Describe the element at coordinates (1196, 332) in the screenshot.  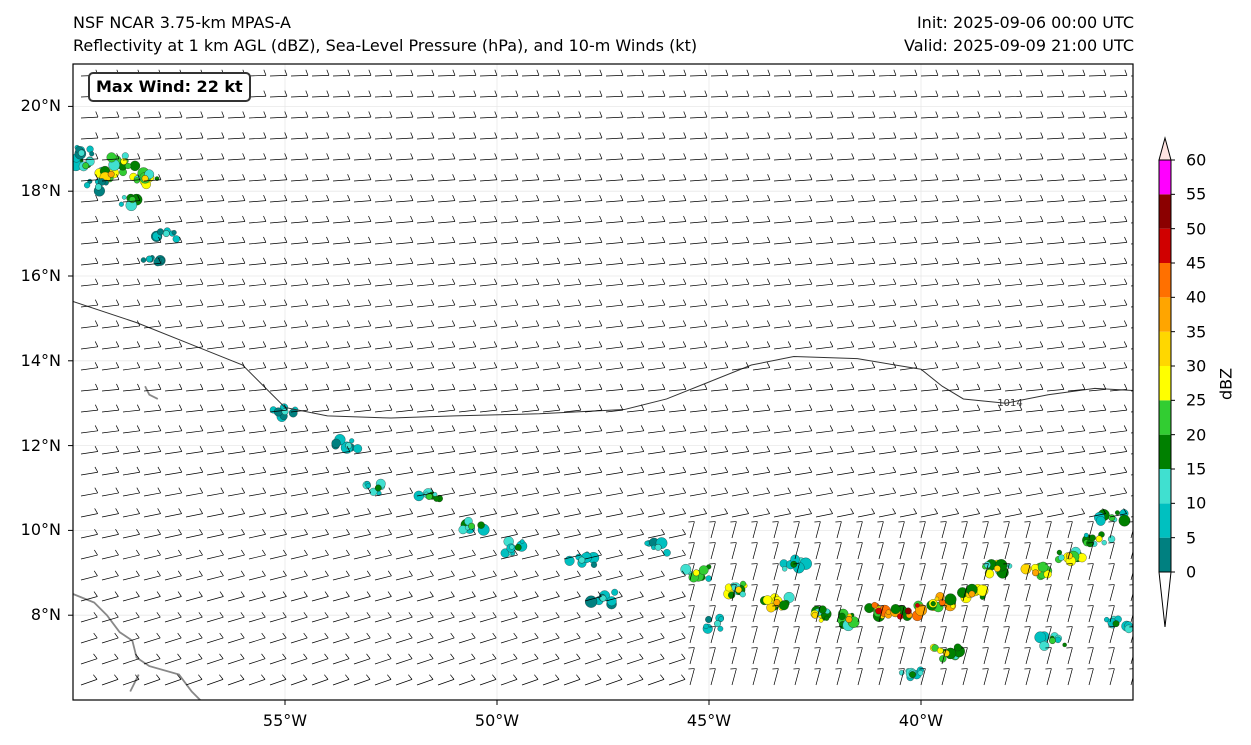
I see `colorbar-tick-label: 35` at that location.